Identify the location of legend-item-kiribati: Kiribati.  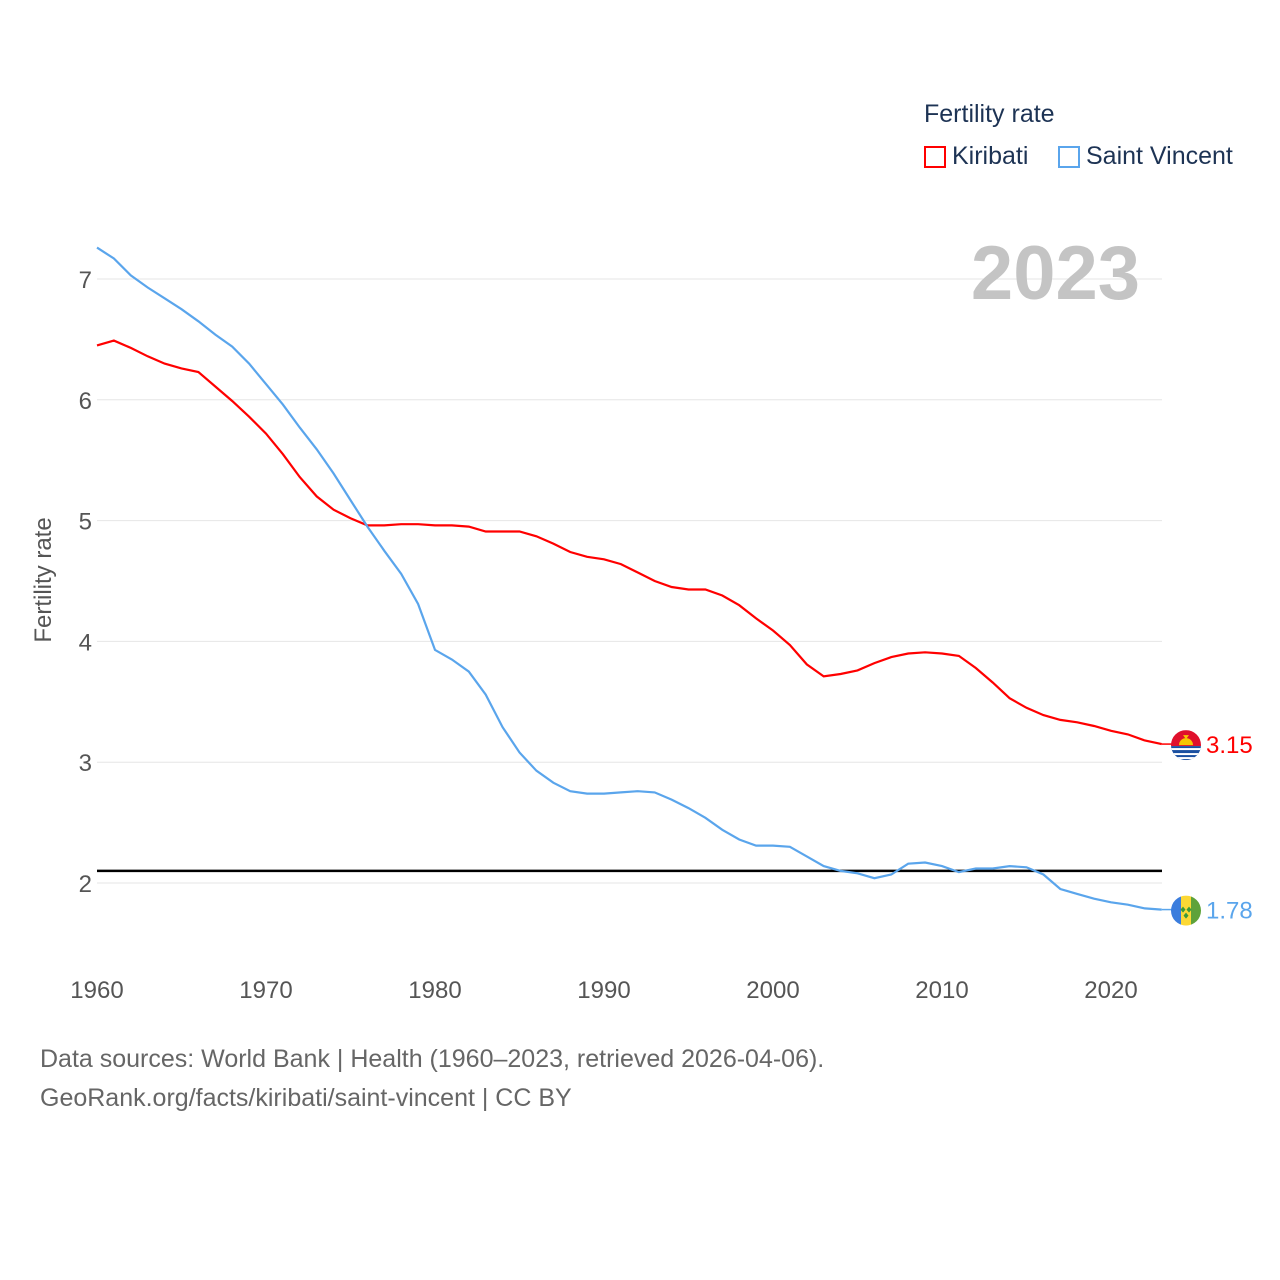
(976, 156).